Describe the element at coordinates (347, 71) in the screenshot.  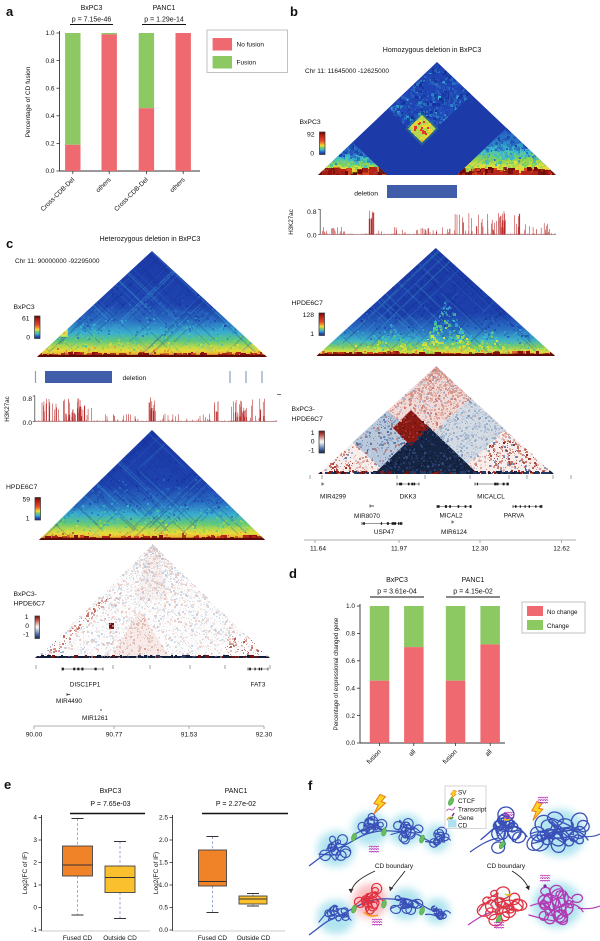
I see `svg-text: Chr 11: 11645000 -12625000` at that location.